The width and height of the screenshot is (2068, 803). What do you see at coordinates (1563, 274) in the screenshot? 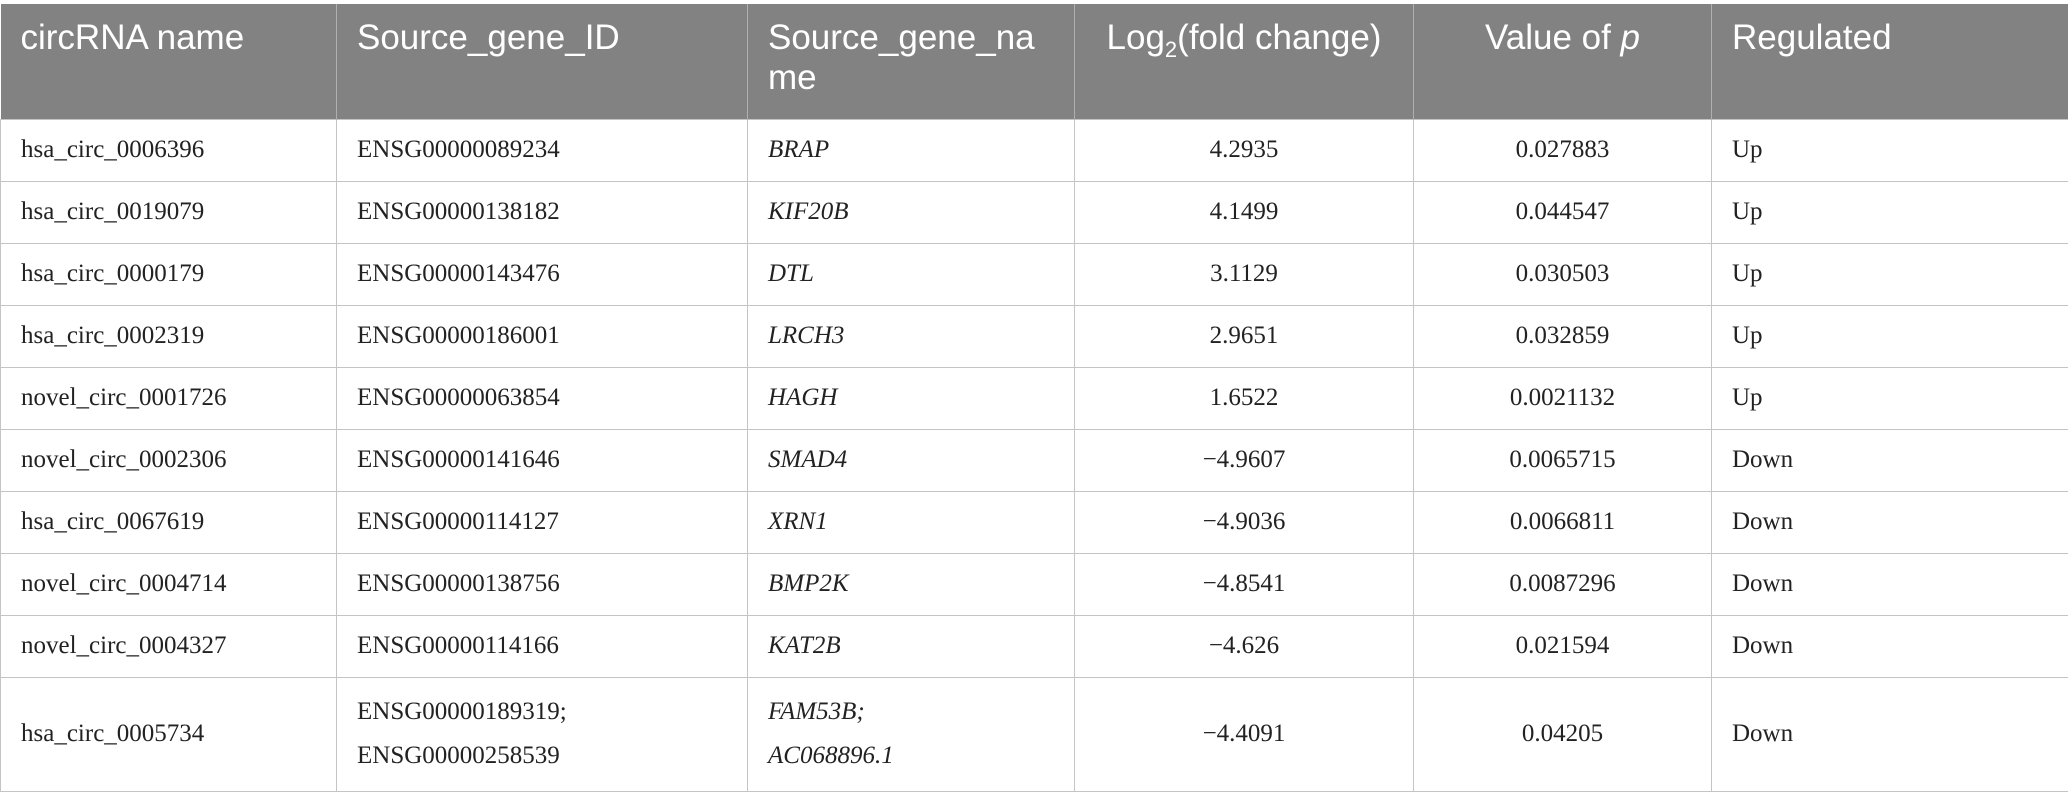
I see `table-cell: 0.030503` at bounding box center [1563, 274].